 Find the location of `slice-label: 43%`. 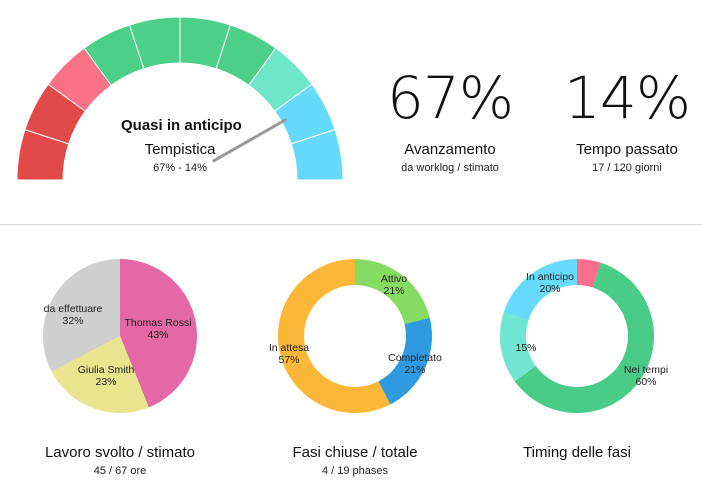

slice-label: 43% is located at coordinates (157, 335).